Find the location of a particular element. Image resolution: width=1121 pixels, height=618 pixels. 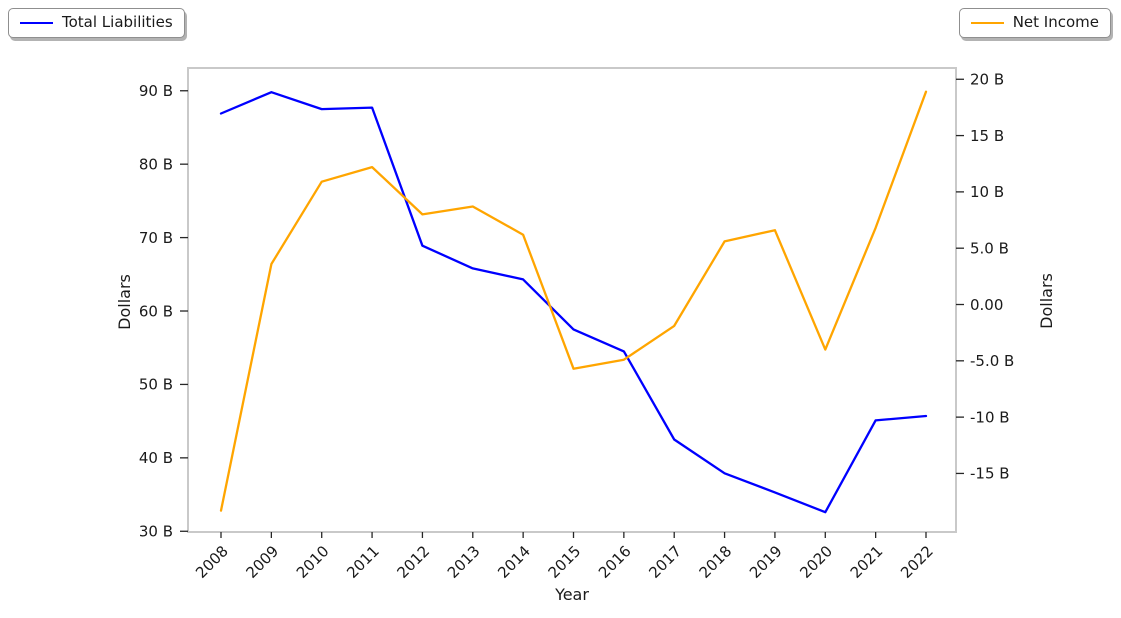

left-axis-title: Dollars is located at coordinates (124, 302).